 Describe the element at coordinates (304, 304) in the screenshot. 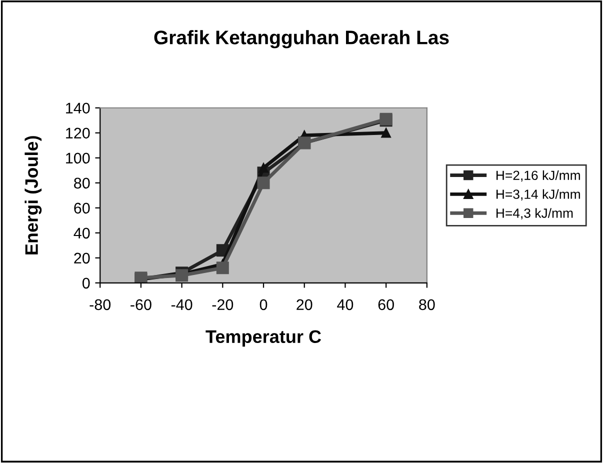

I see `x-tick-label: 20` at that location.